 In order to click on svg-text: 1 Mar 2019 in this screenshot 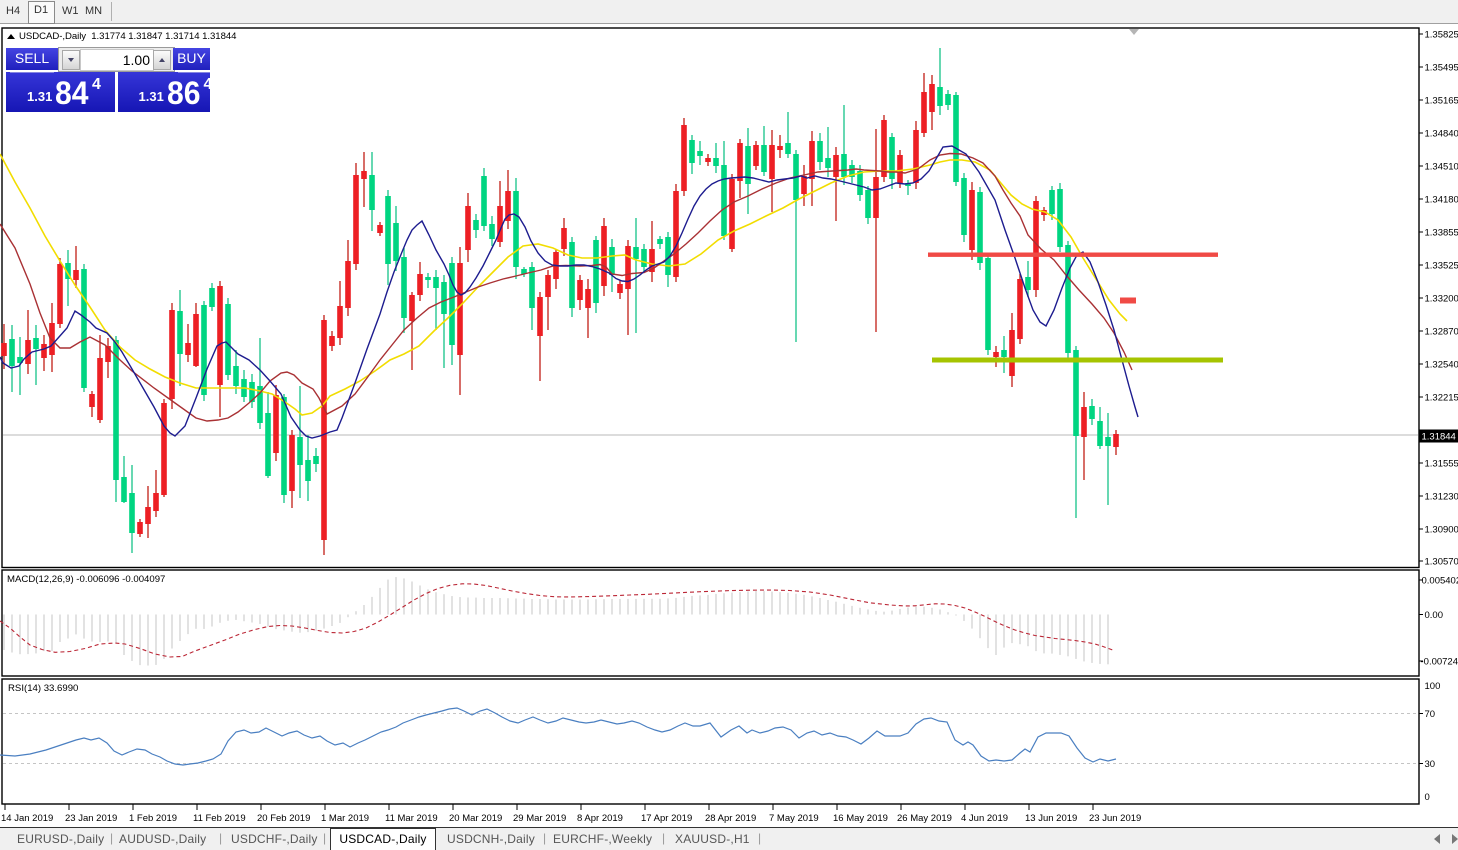, I will do `click(345, 818)`.